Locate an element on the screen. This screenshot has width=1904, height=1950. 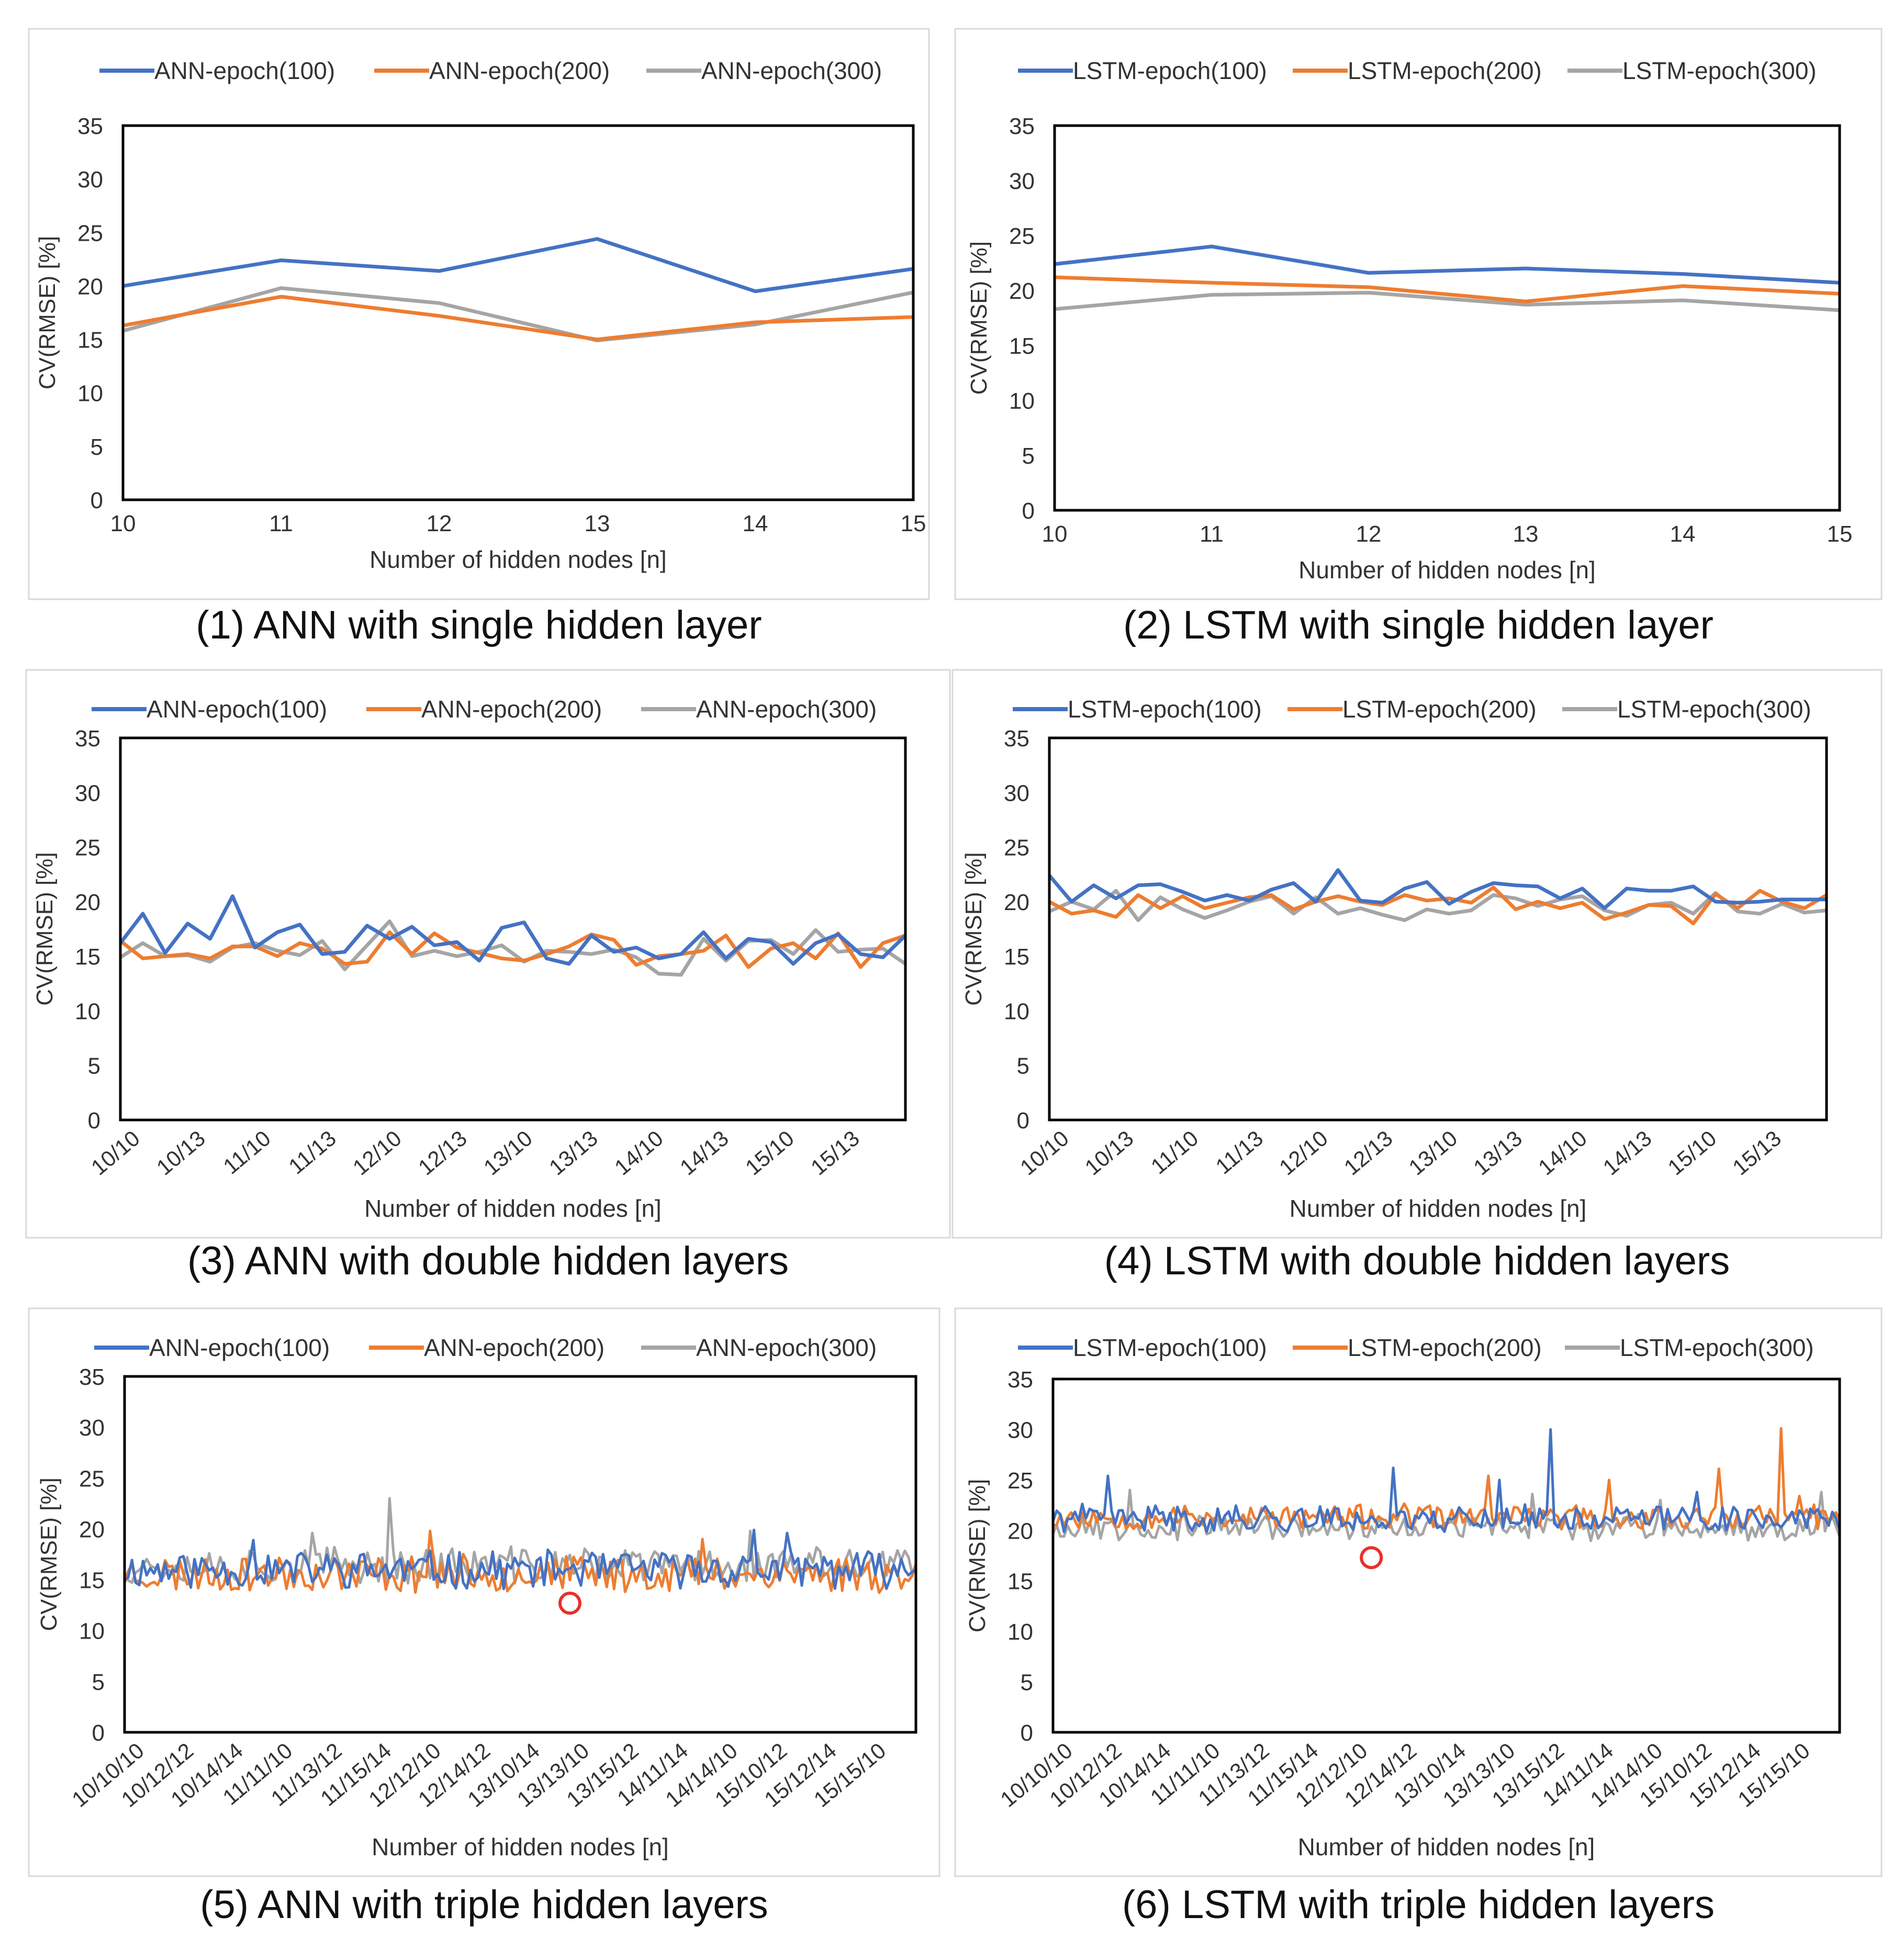
x-tick-label: 11 is located at coordinates (281, 523).